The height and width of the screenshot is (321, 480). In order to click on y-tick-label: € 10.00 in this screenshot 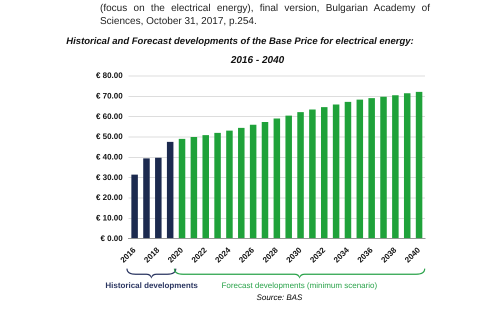, I will do `click(110, 218)`.